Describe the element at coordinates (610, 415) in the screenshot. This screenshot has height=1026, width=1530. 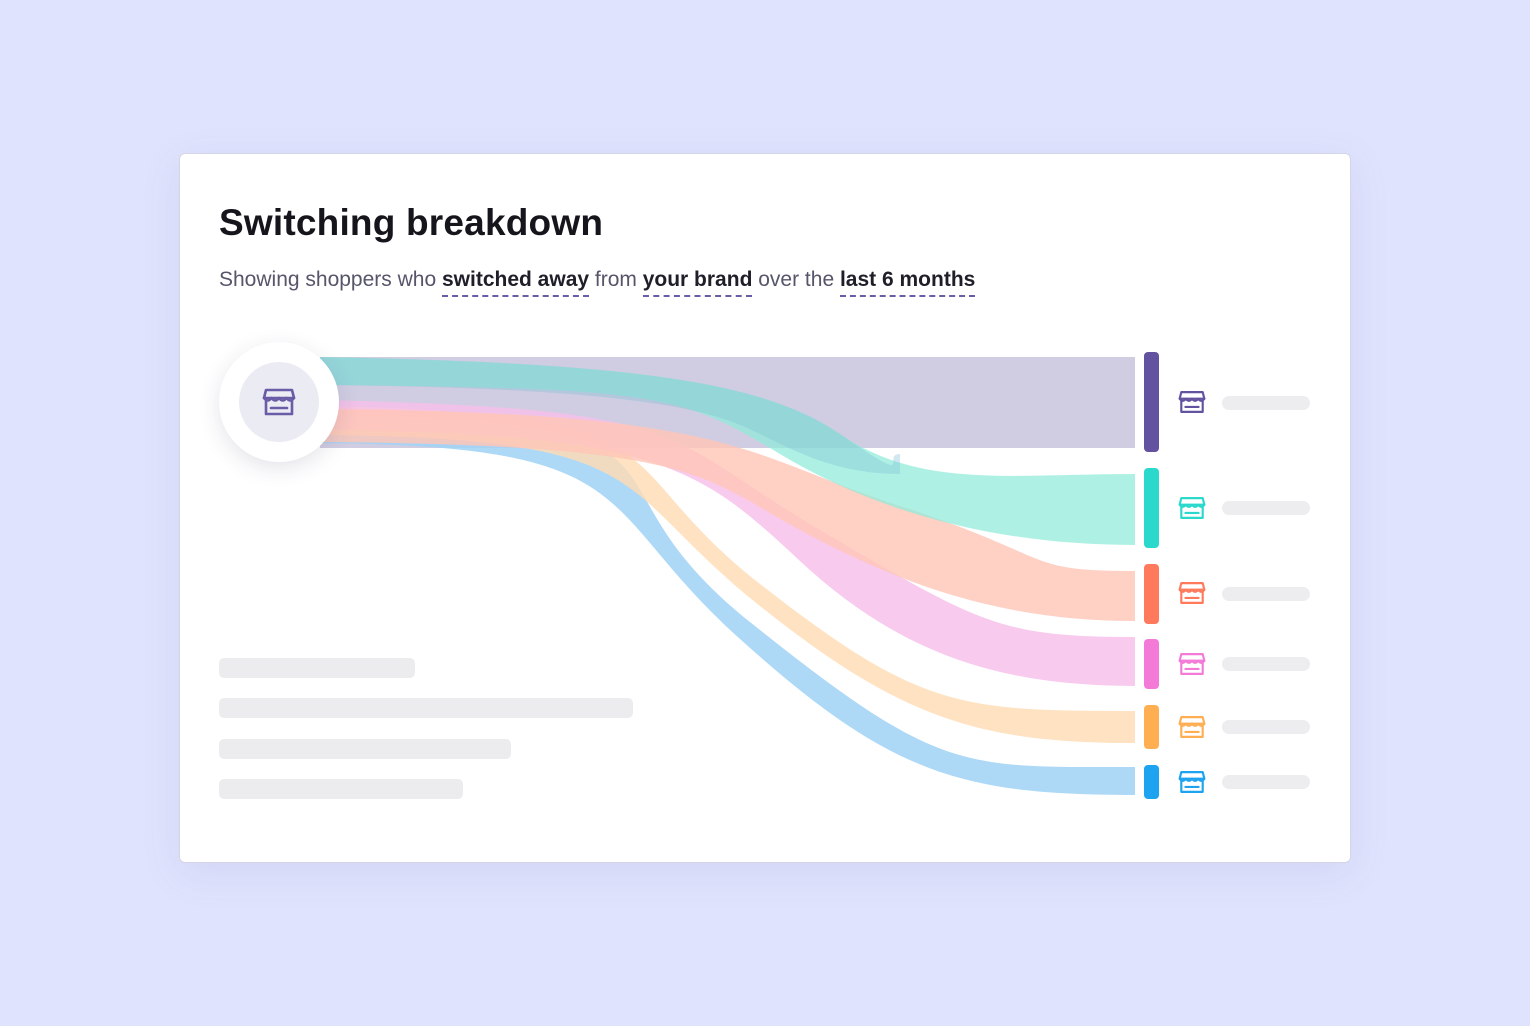
I see `flow-band-2-overlay` at that location.